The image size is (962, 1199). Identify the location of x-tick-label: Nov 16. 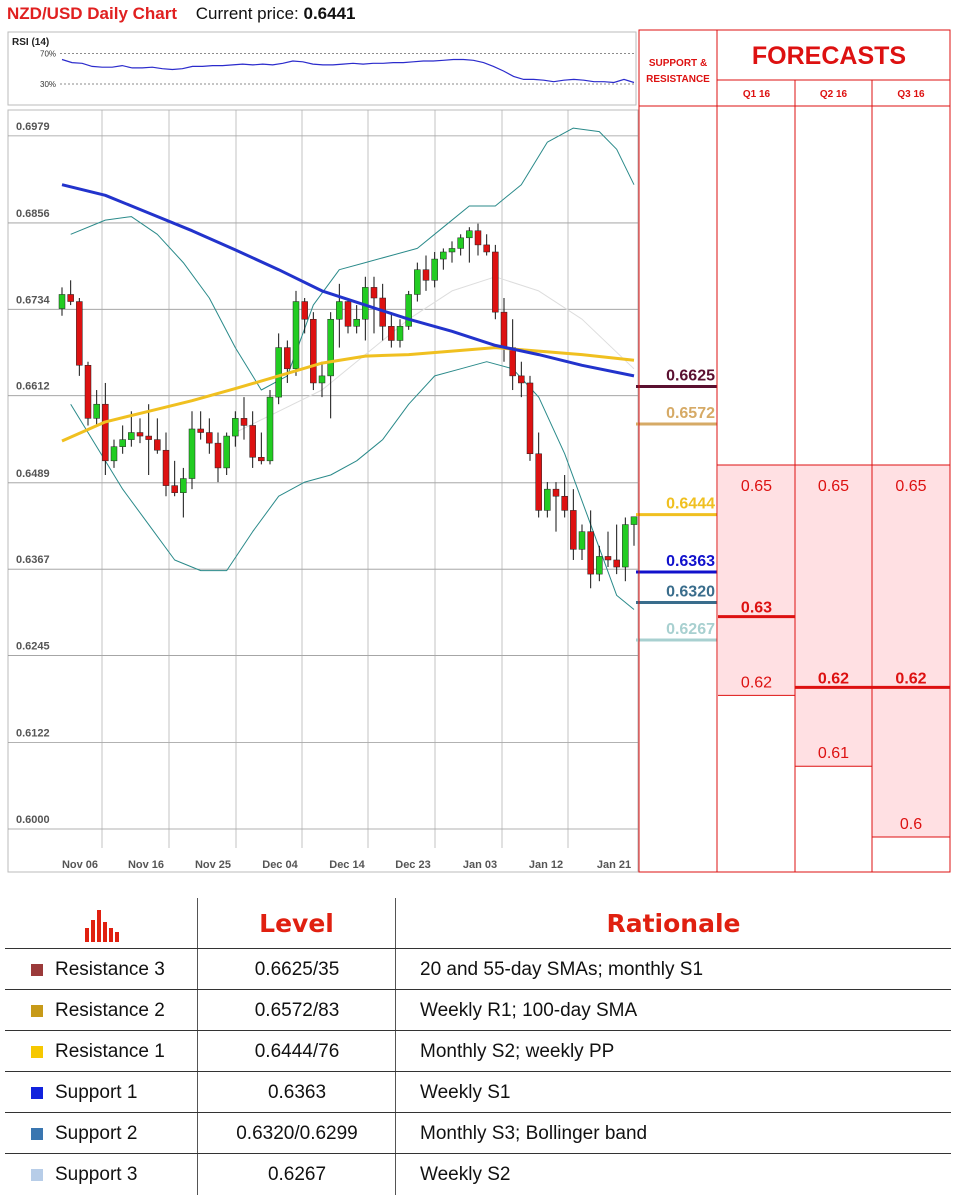
(146, 865).